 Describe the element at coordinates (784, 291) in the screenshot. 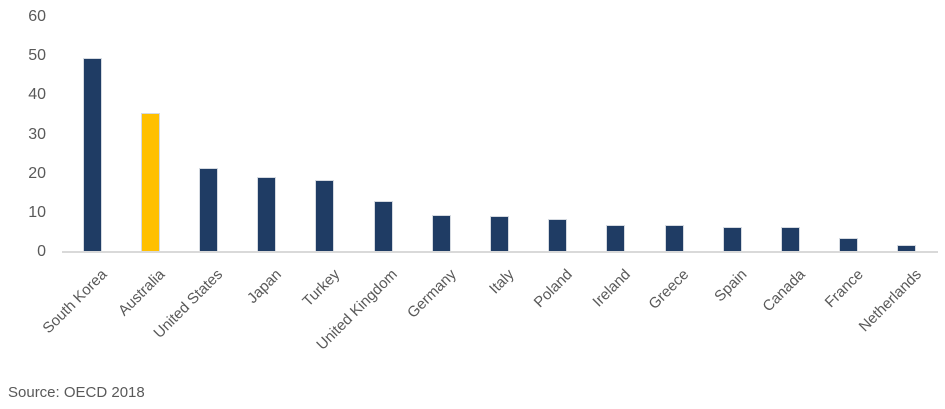

I see `x-axis-label: Canada` at that location.